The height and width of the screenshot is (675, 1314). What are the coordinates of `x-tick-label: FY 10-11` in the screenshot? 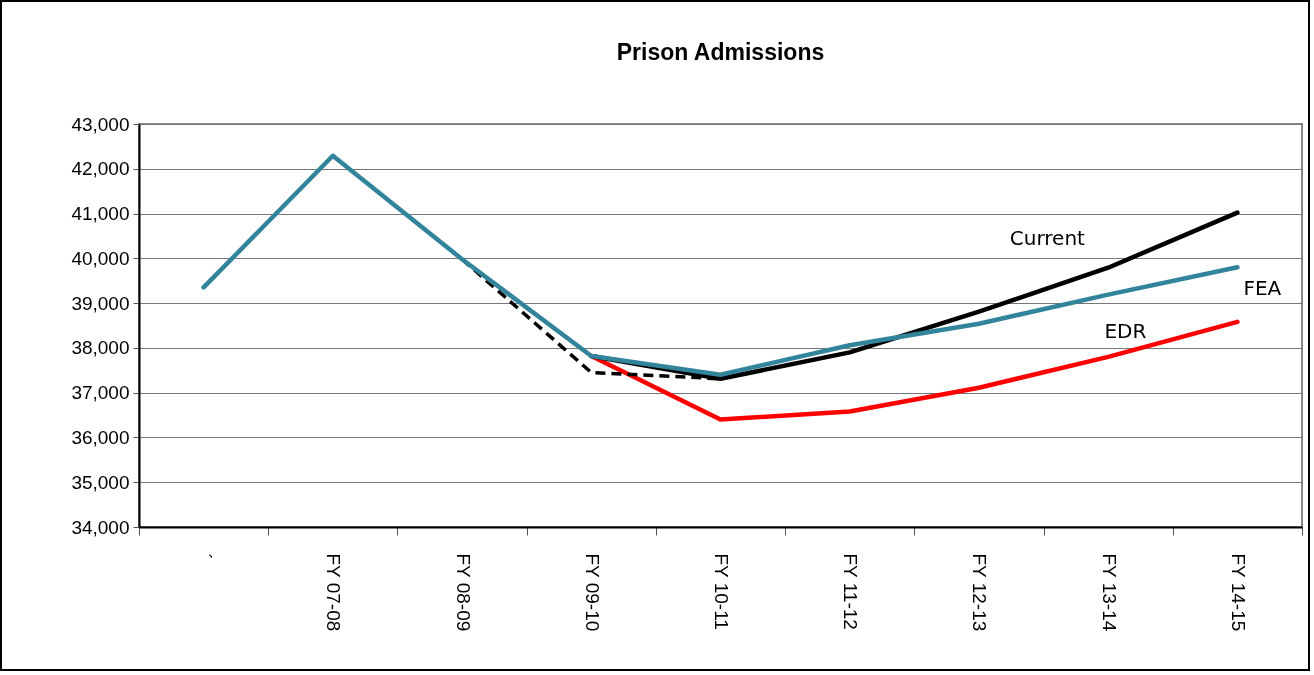 It's located at (721, 591).